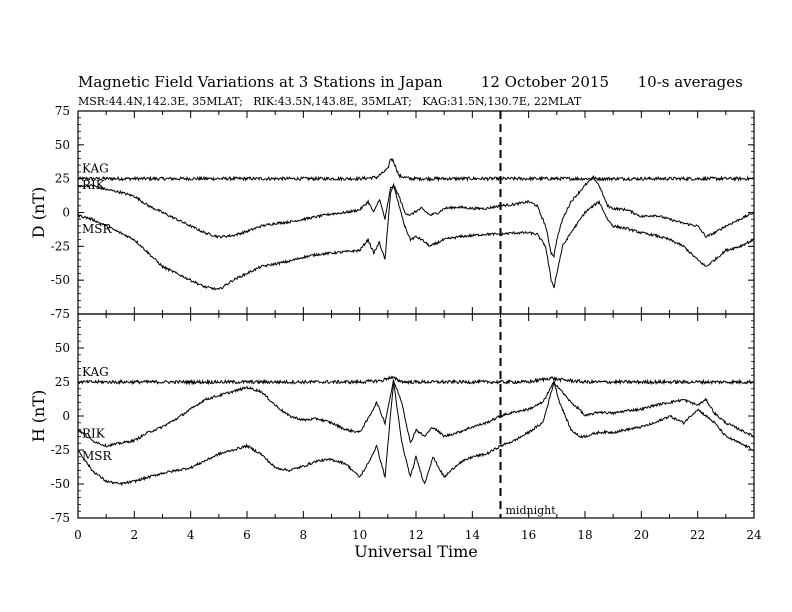 The image size is (792, 612). What do you see at coordinates (135, 535) in the screenshot?
I see `x-tick-label: 2` at bounding box center [135, 535].